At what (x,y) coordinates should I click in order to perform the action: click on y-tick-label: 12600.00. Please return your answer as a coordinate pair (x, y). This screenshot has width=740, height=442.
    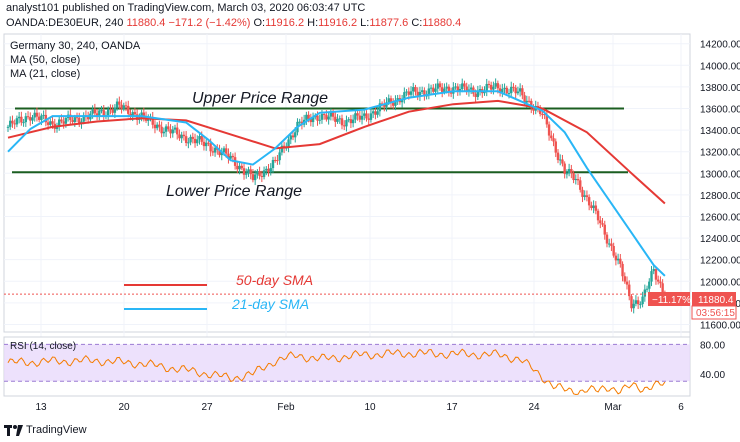
    Looking at the image, I should click on (720, 217).